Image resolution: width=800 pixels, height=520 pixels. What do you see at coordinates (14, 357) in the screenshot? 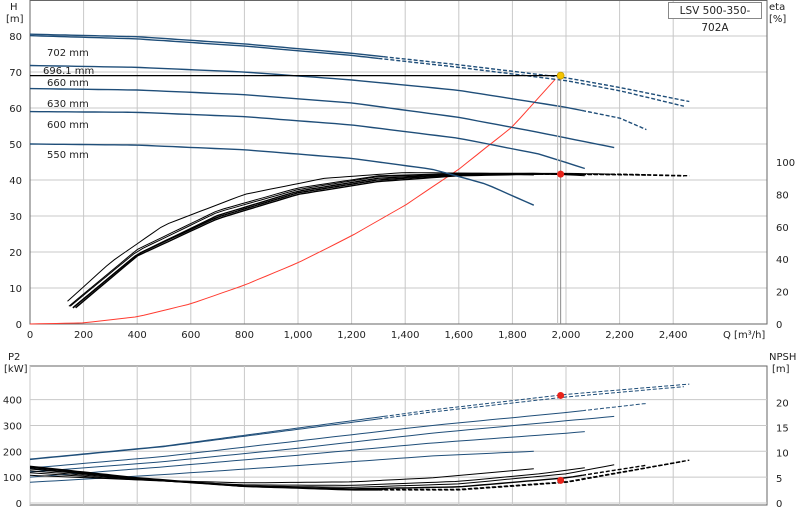
I see `y-axis-label-power: P2` at bounding box center [14, 357].